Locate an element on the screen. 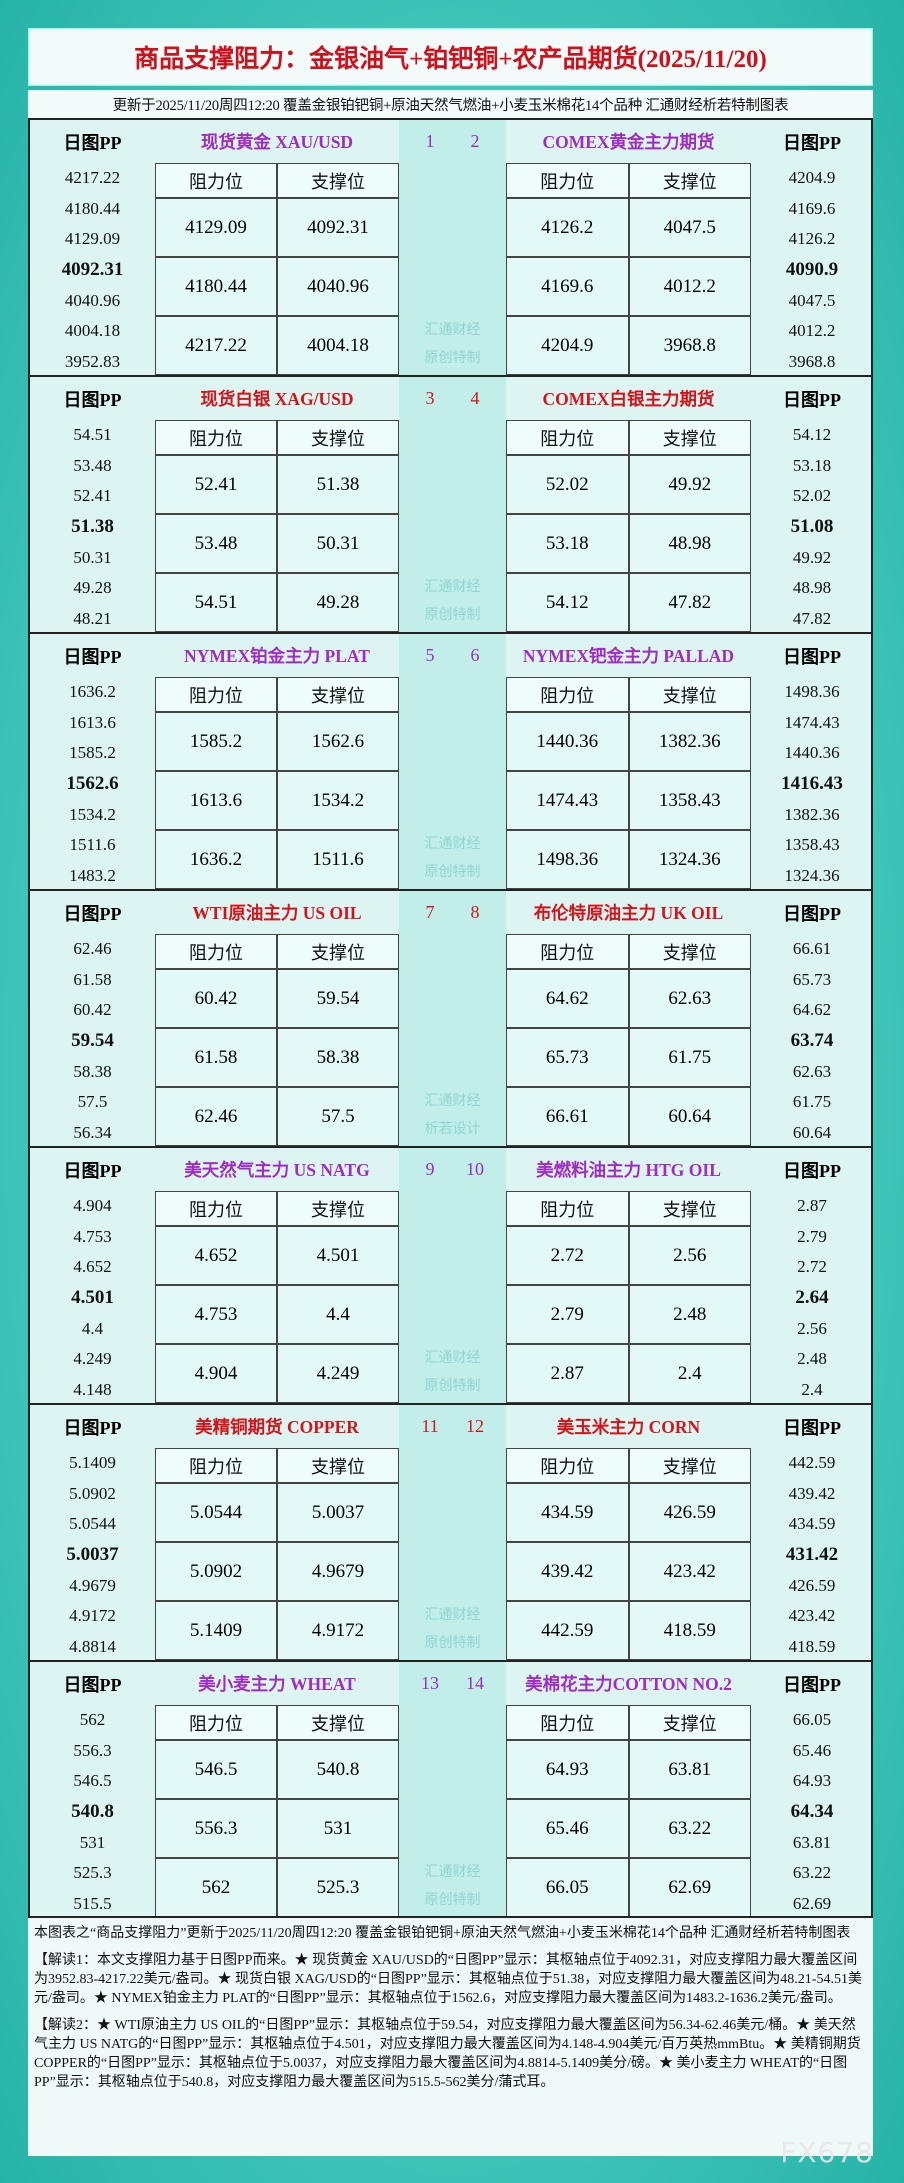 The image size is (904, 2183). pp-value: 556.3 is located at coordinates (92, 1750).